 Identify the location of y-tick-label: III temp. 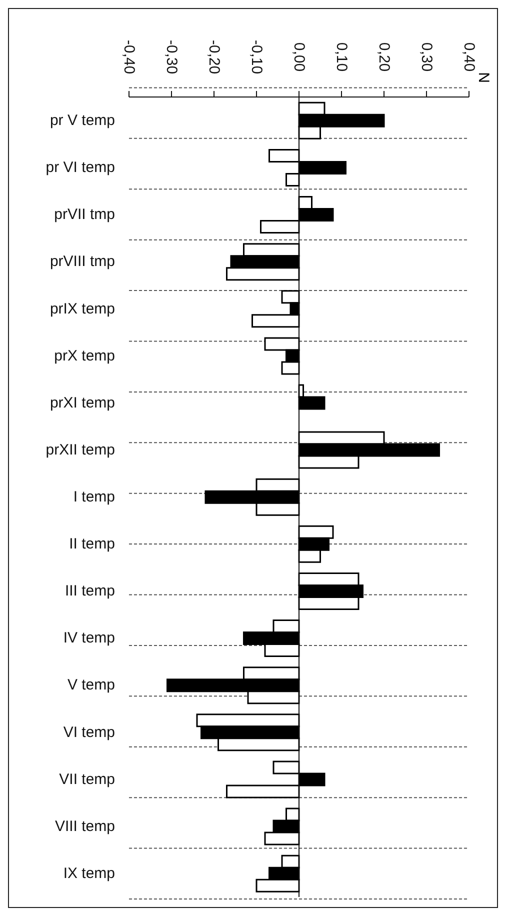
(89, 591).